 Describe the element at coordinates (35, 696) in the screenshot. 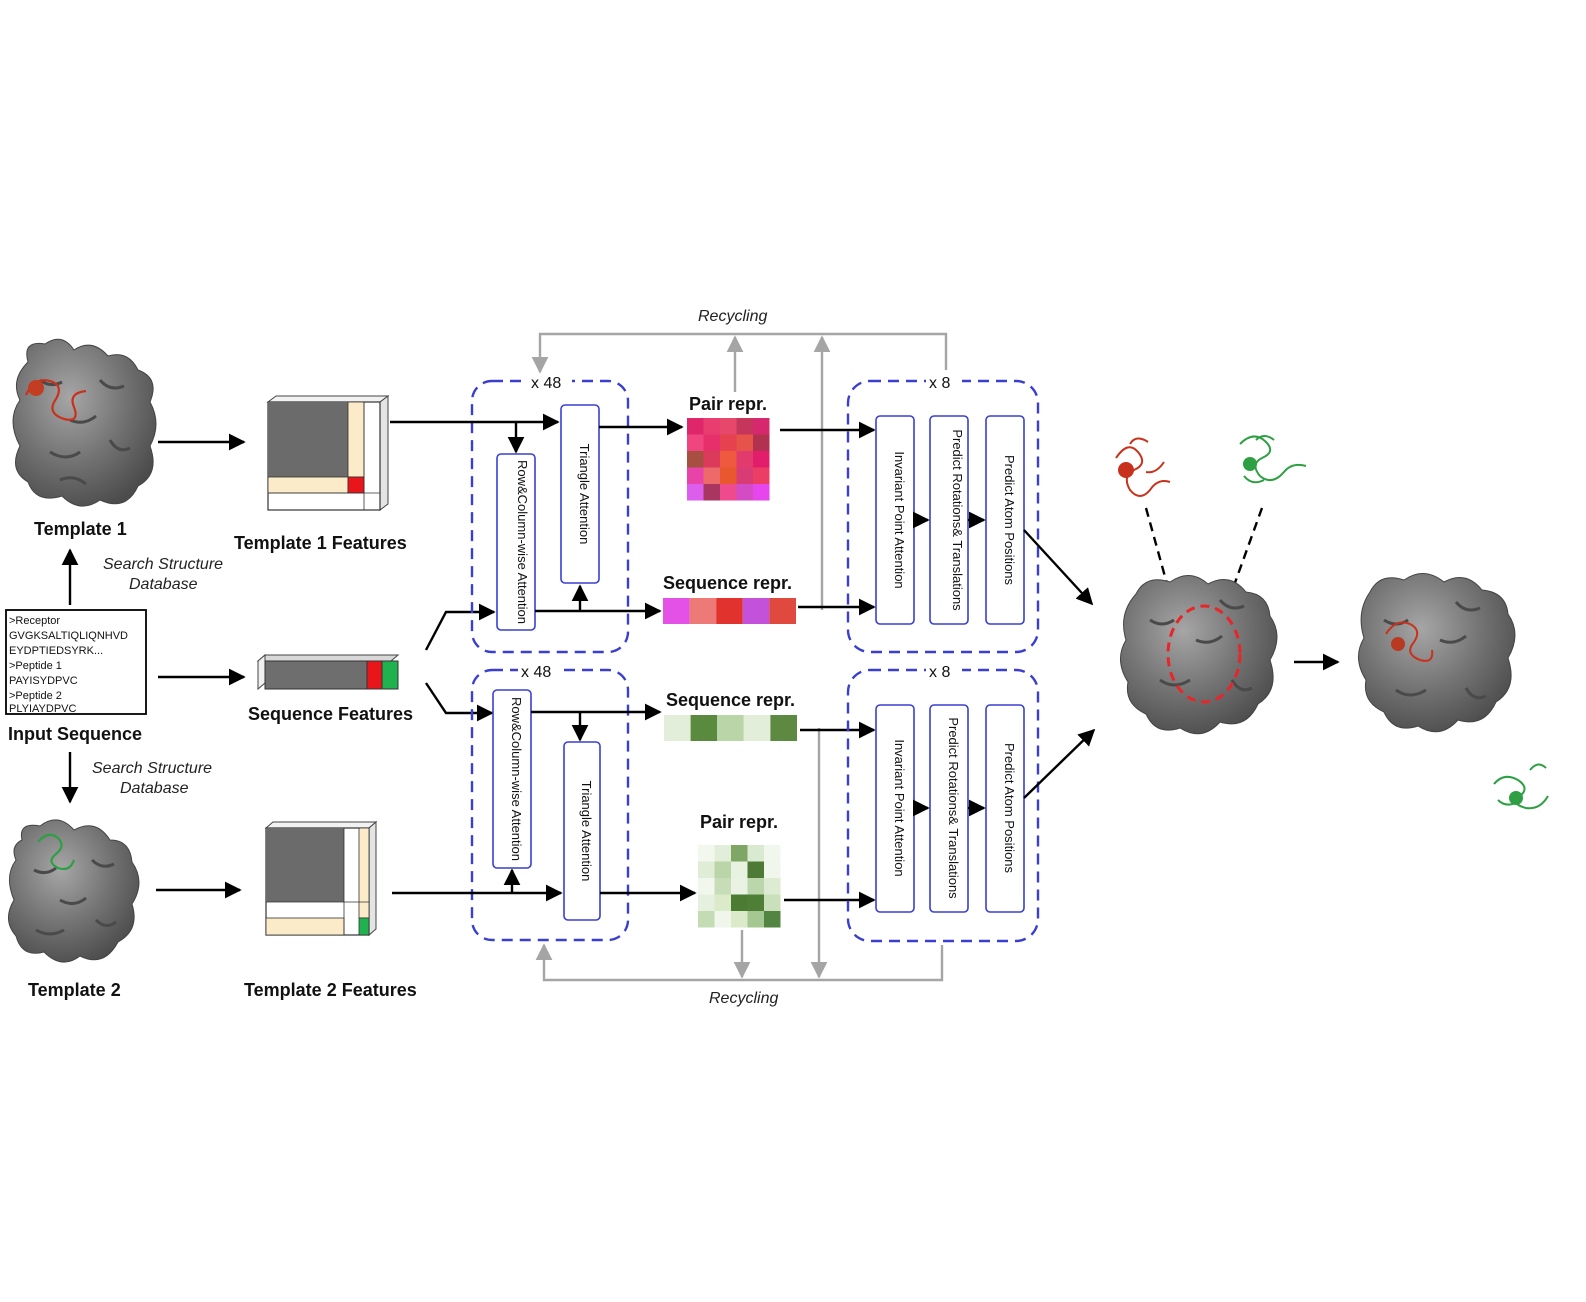

I see `input-sequence-line: >Peptide 2` at that location.